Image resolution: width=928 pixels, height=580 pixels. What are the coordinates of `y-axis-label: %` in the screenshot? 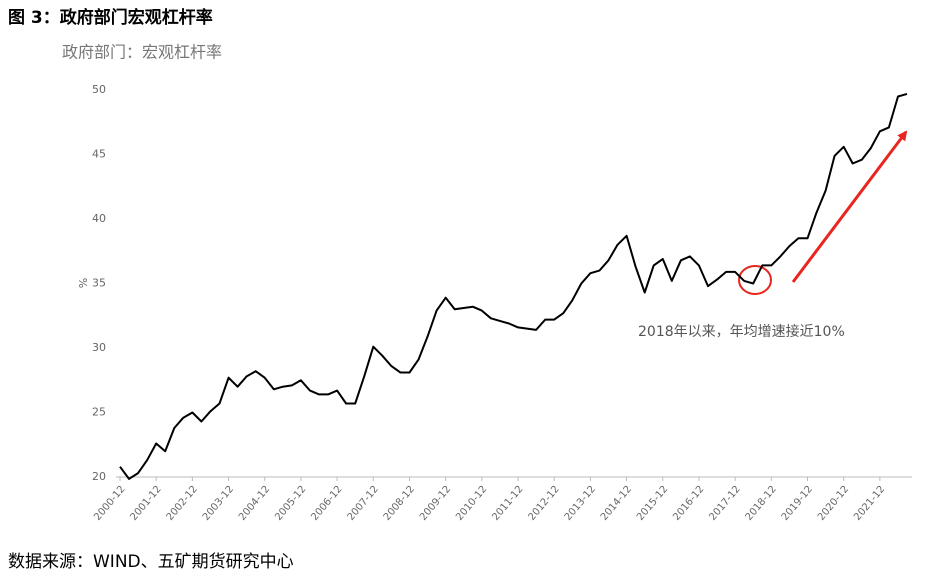 It's located at (83, 283).